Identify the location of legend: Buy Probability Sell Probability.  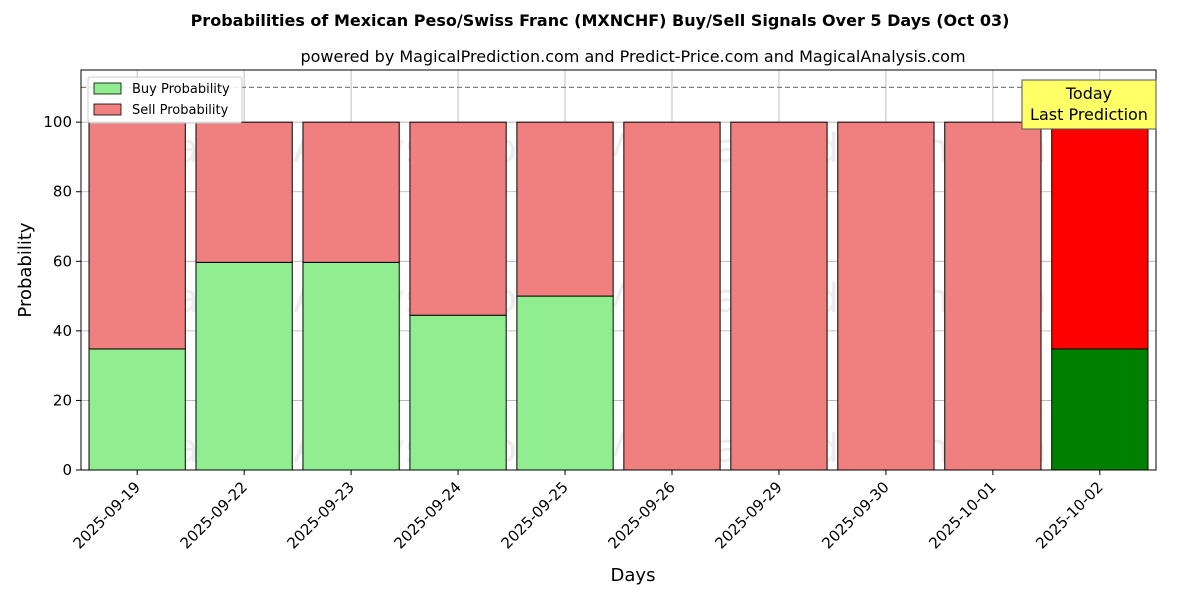
(165, 100).